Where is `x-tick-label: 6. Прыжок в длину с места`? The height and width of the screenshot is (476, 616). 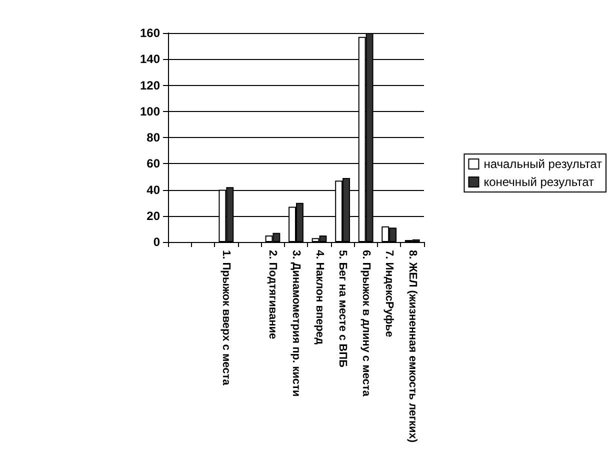 x-tick-label: 6. Прыжок в длину с места is located at coordinates (366, 324).